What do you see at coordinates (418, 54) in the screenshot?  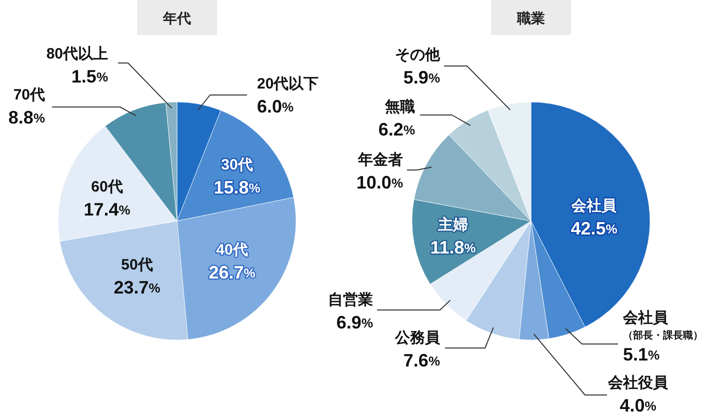 I see `slice-label: その他` at bounding box center [418, 54].